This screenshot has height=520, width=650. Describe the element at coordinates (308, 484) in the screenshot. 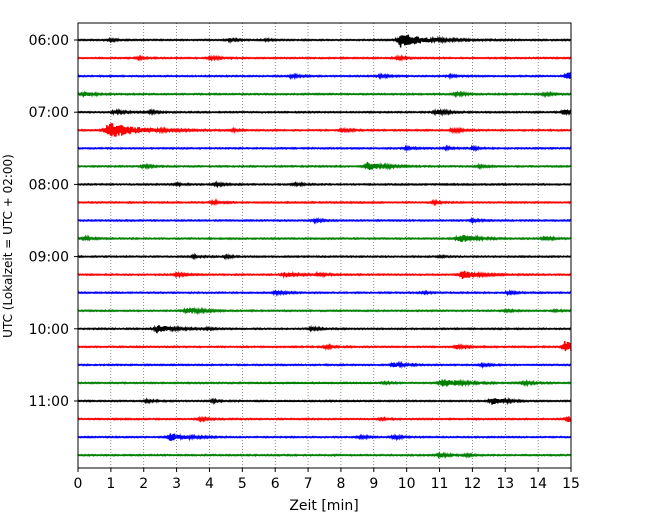

I see `x-tick-label: 7` at that location.